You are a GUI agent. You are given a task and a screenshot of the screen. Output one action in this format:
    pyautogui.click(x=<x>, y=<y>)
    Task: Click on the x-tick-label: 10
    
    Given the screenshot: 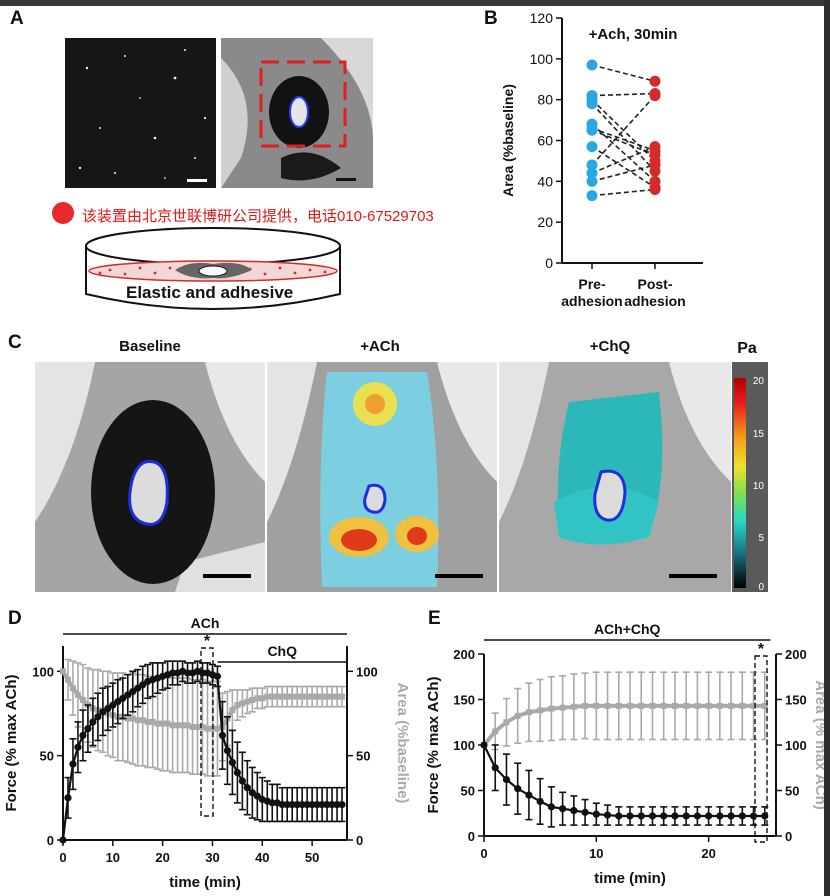 What is the action you would take?
    pyautogui.click(x=596, y=853)
    